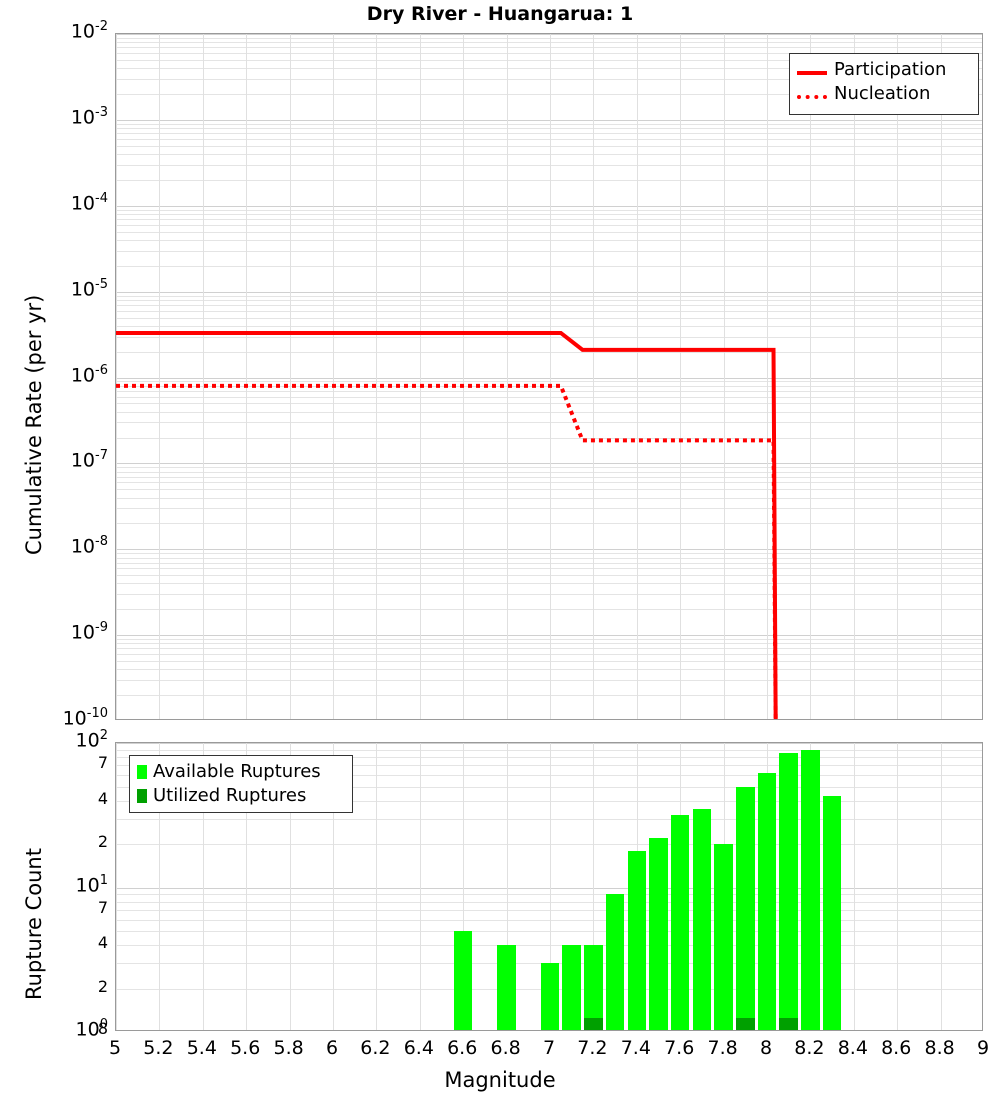 The height and width of the screenshot is (1100, 1000). What do you see at coordinates (418, 1048) in the screenshot?
I see `x-tick-label: 6.4` at bounding box center [418, 1048].